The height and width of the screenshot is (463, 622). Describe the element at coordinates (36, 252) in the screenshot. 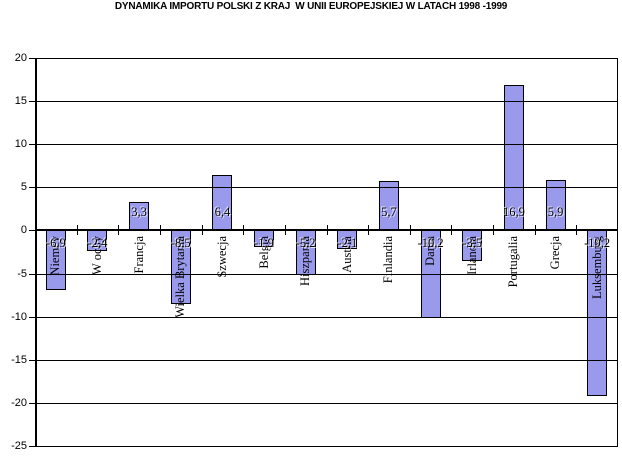

I see `value-axis-line` at that location.